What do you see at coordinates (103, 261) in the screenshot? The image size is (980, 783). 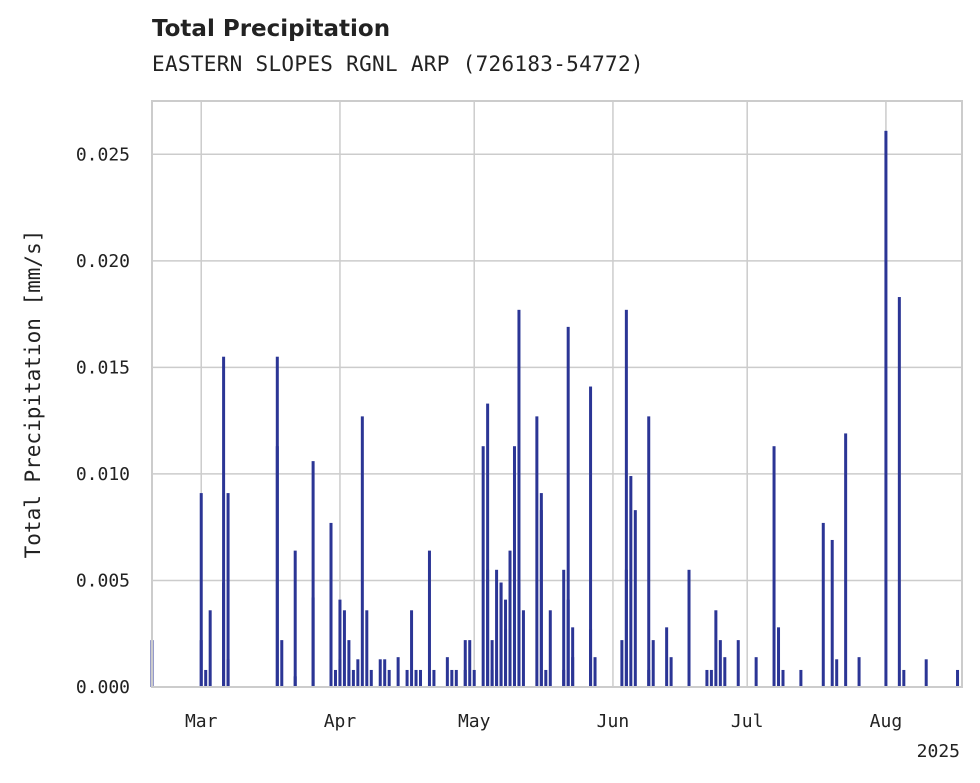 I see `y-tick-label: 0.020` at bounding box center [103, 261].